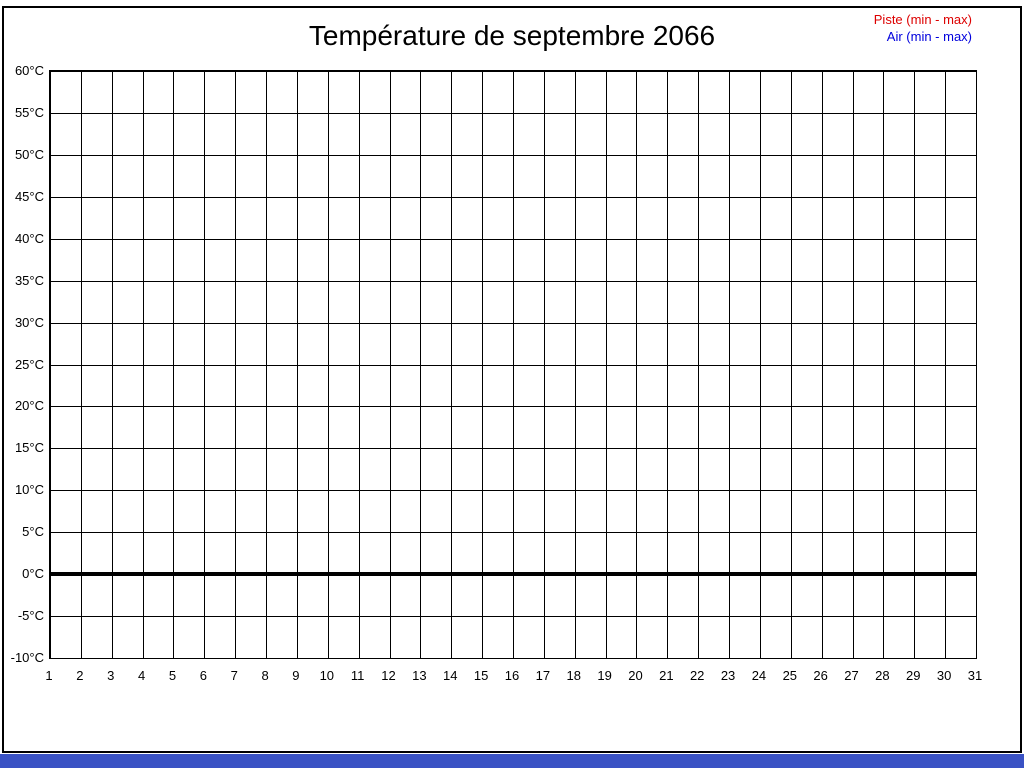 The image size is (1024, 768). I want to click on y-tick-label: 50°C, so click(29, 154).